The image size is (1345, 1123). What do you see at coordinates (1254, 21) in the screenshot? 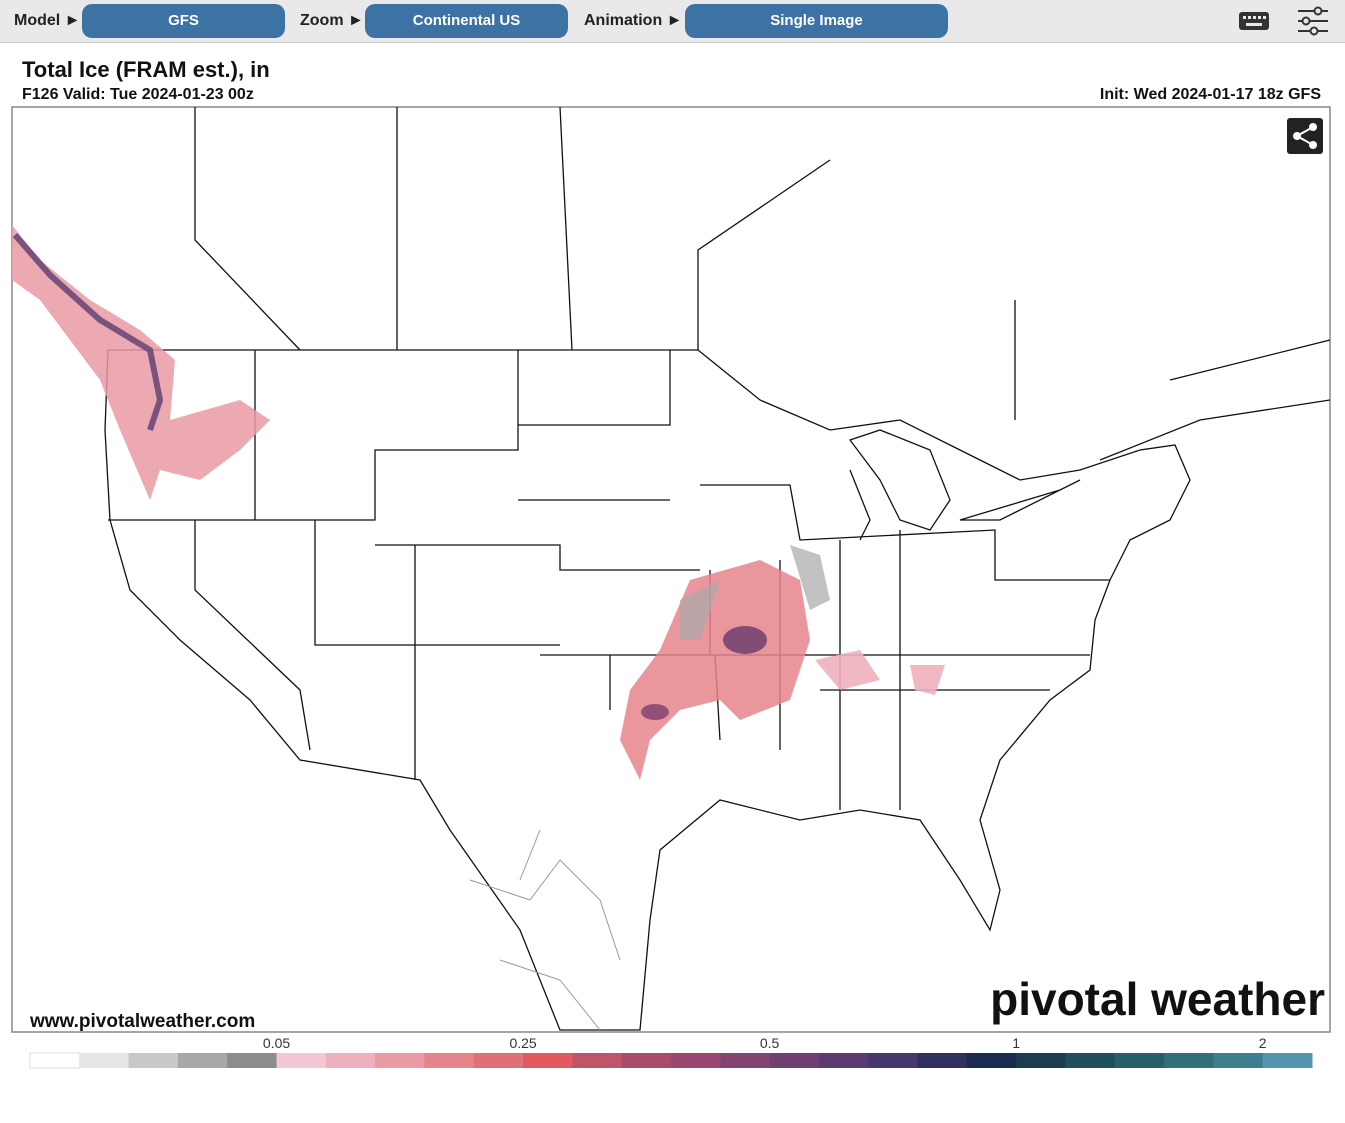
I see `keyboard-icon` at bounding box center [1254, 21].